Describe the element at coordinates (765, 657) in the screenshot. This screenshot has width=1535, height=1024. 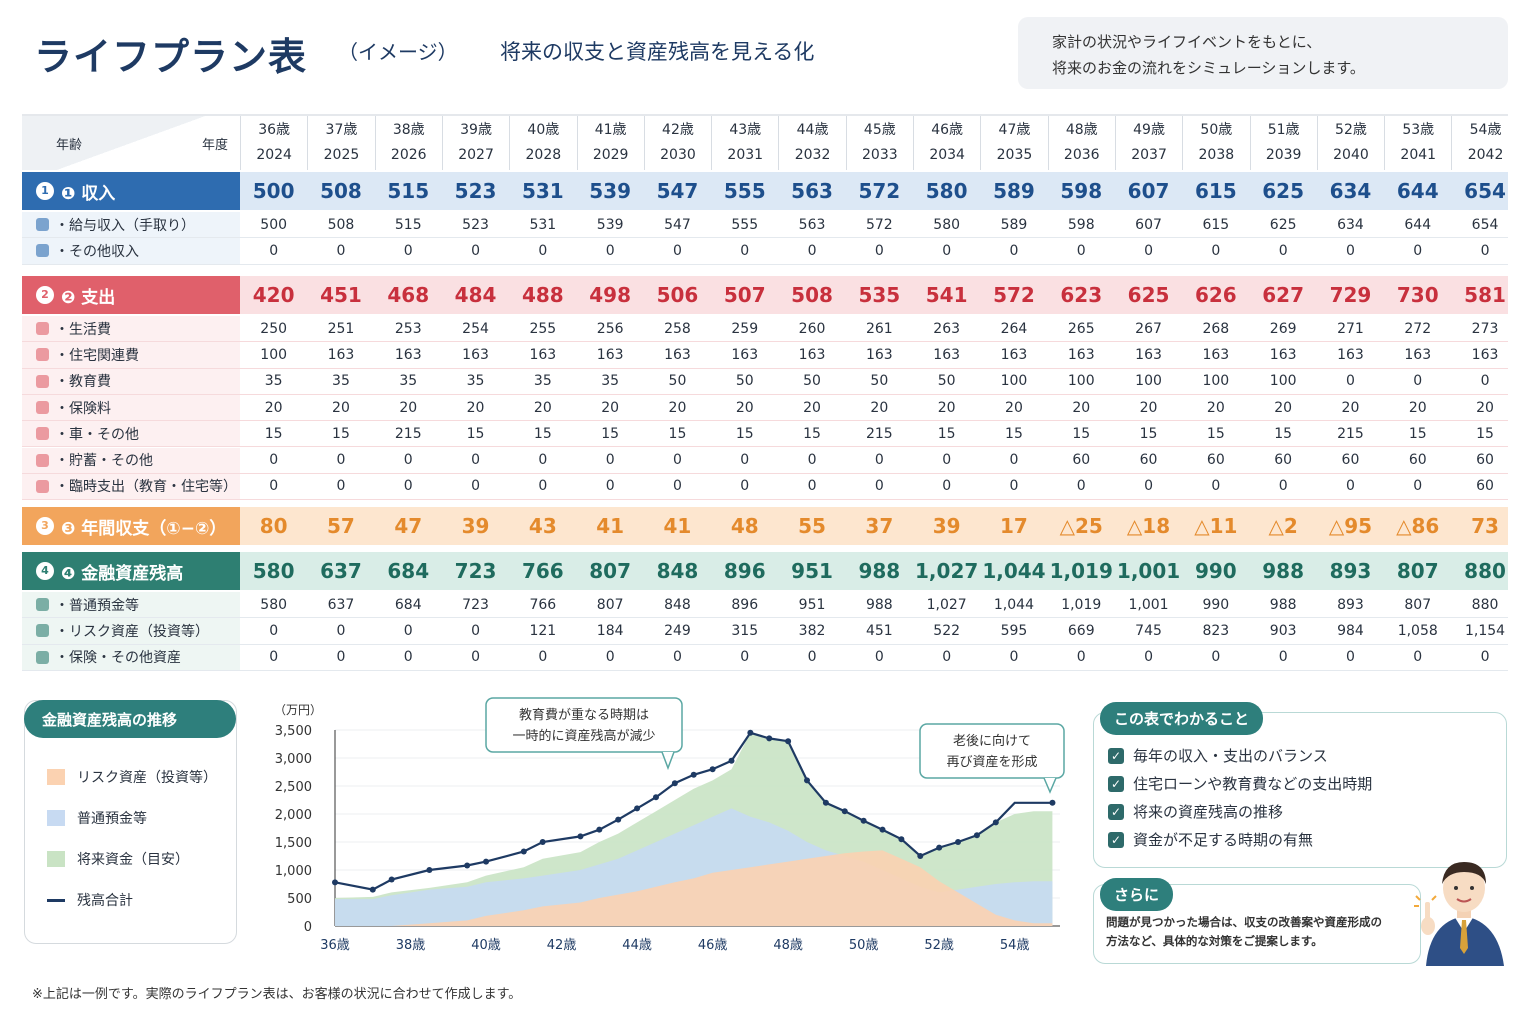
I see `table-row: ・保険・その他資産 0 0 0 0 0 0 0 0 0 0 0 0 0 0 0 0 0 0 0` at that location.